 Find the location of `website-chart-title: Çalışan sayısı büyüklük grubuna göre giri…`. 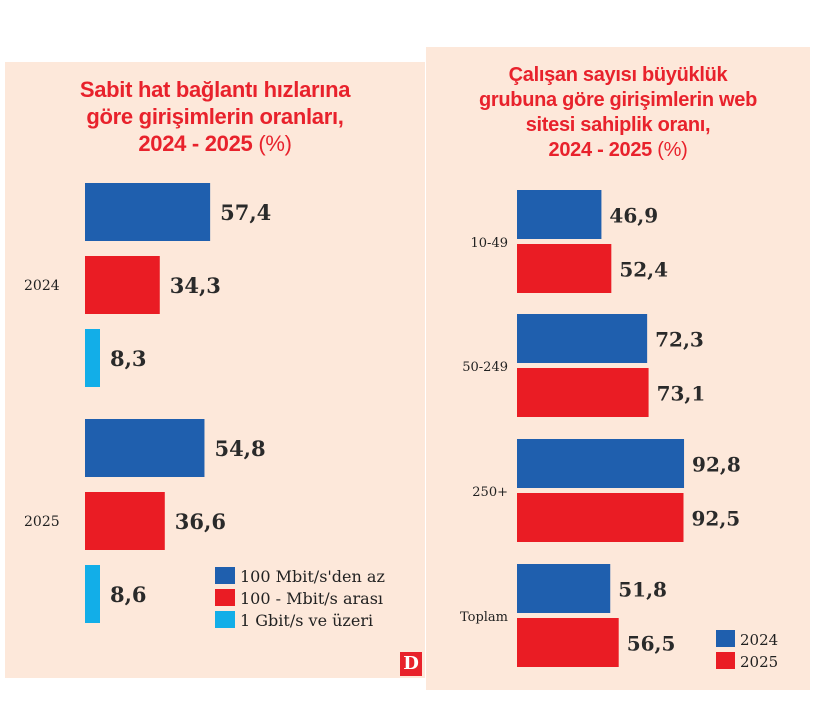

website-chart-title: Çalışan sayısı büyüklük grubuna göre giri… is located at coordinates (617, 112).